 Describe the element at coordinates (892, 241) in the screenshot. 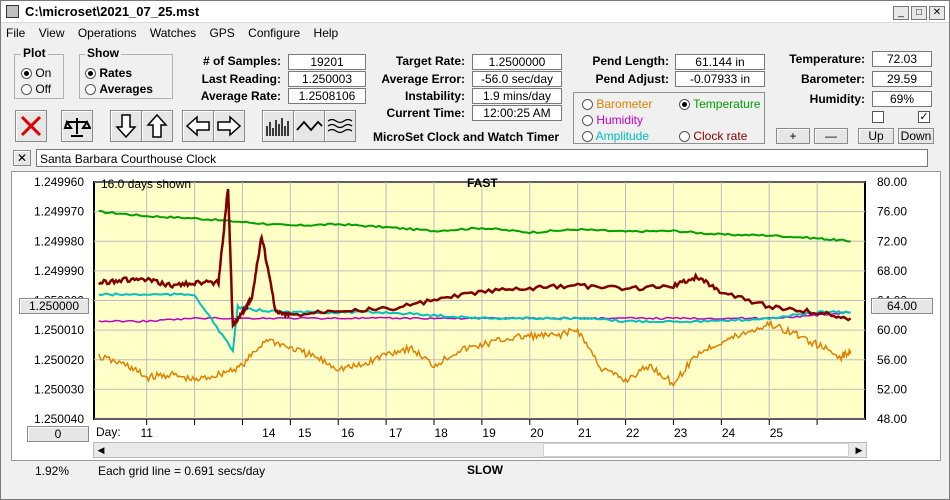

I see `y-right-tick-label: 72.00` at that location.